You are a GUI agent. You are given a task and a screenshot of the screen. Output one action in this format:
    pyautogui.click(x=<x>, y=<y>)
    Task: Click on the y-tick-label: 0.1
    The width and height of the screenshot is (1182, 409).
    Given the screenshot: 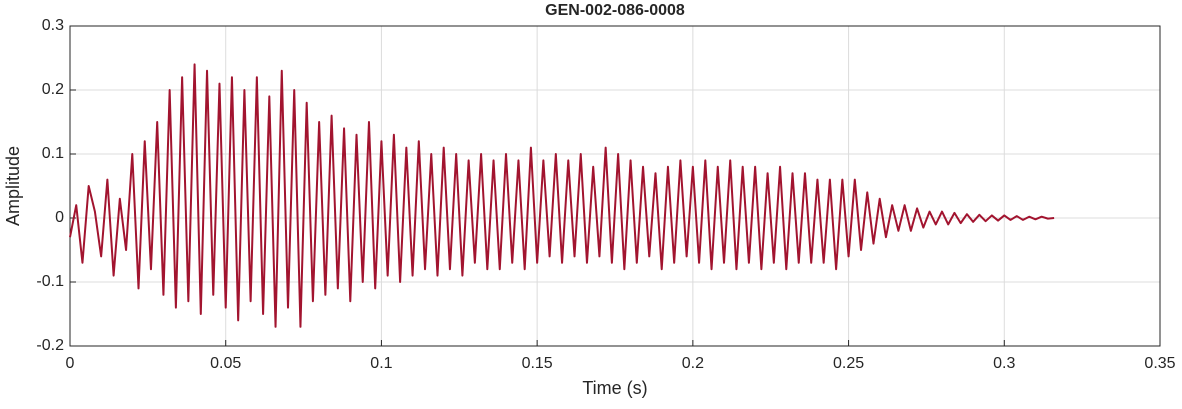 What is the action you would take?
    pyautogui.click(x=53, y=153)
    